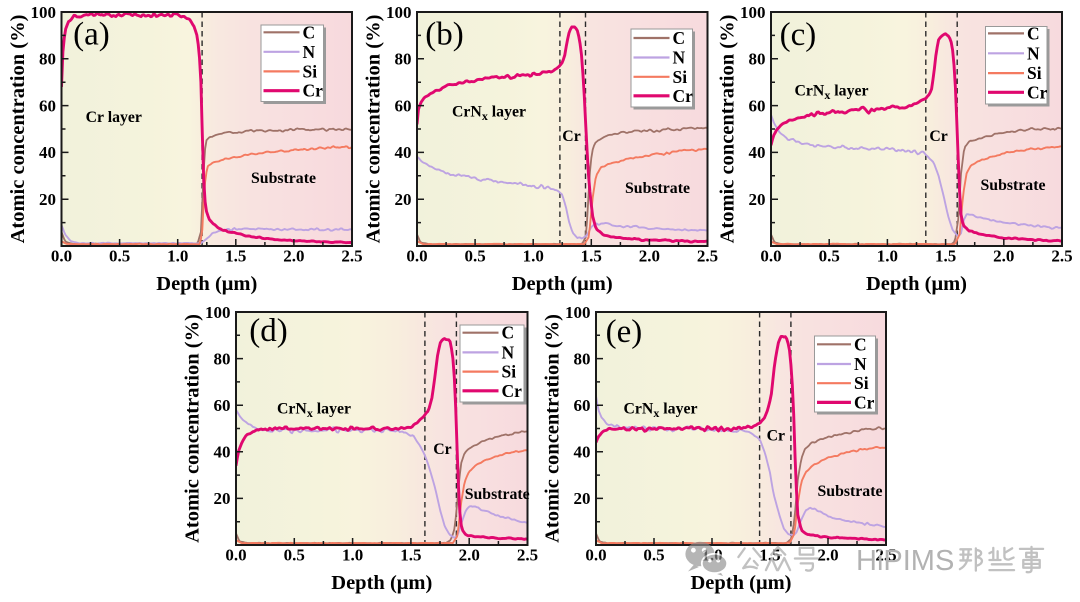  Describe the element at coordinates (444, 35) in the screenshot. I see `svg-text: (b)` at that location.